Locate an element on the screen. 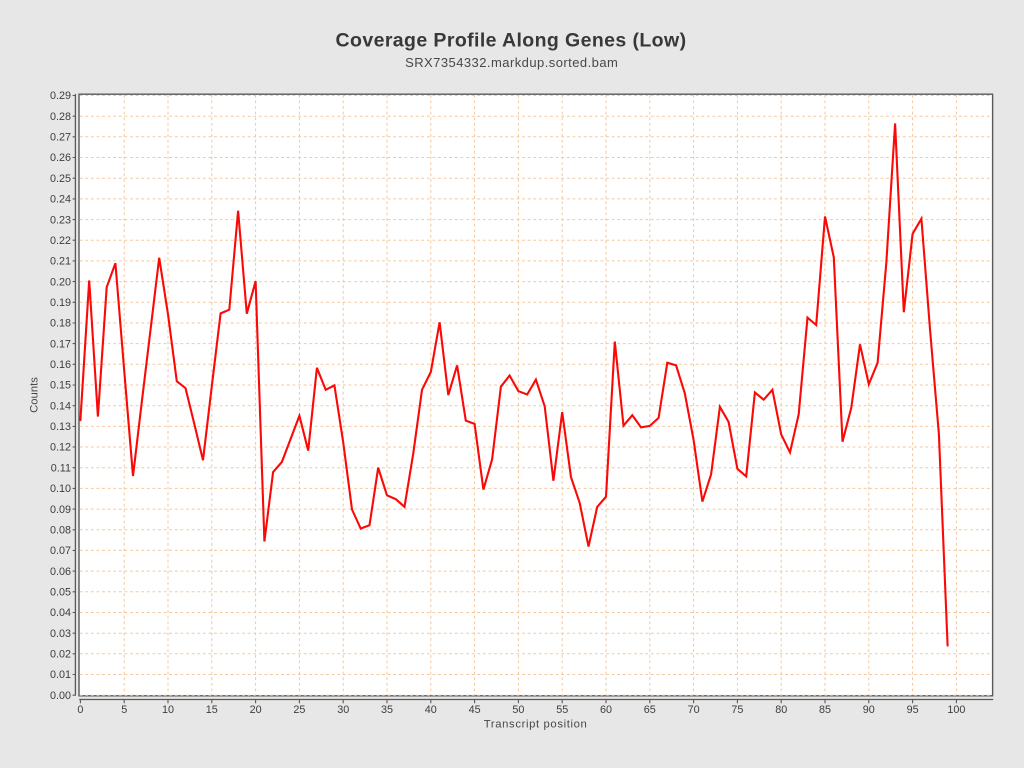 The width and height of the screenshot is (1024, 768). svg-text: 65 is located at coordinates (650, 710).